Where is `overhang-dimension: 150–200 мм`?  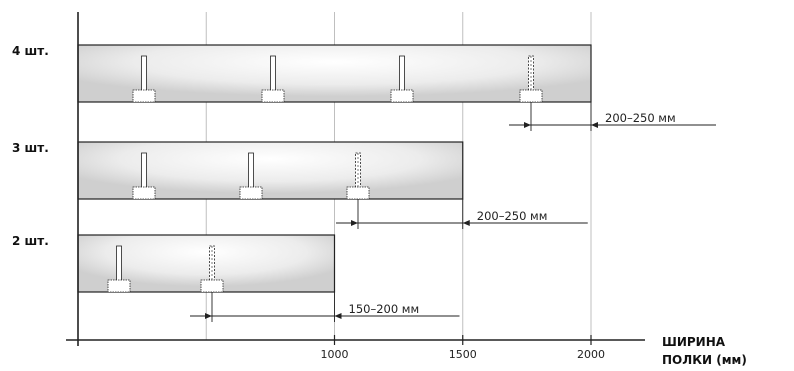 overhang-dimension: 150–200 мм is located at coordinates (325, 307).